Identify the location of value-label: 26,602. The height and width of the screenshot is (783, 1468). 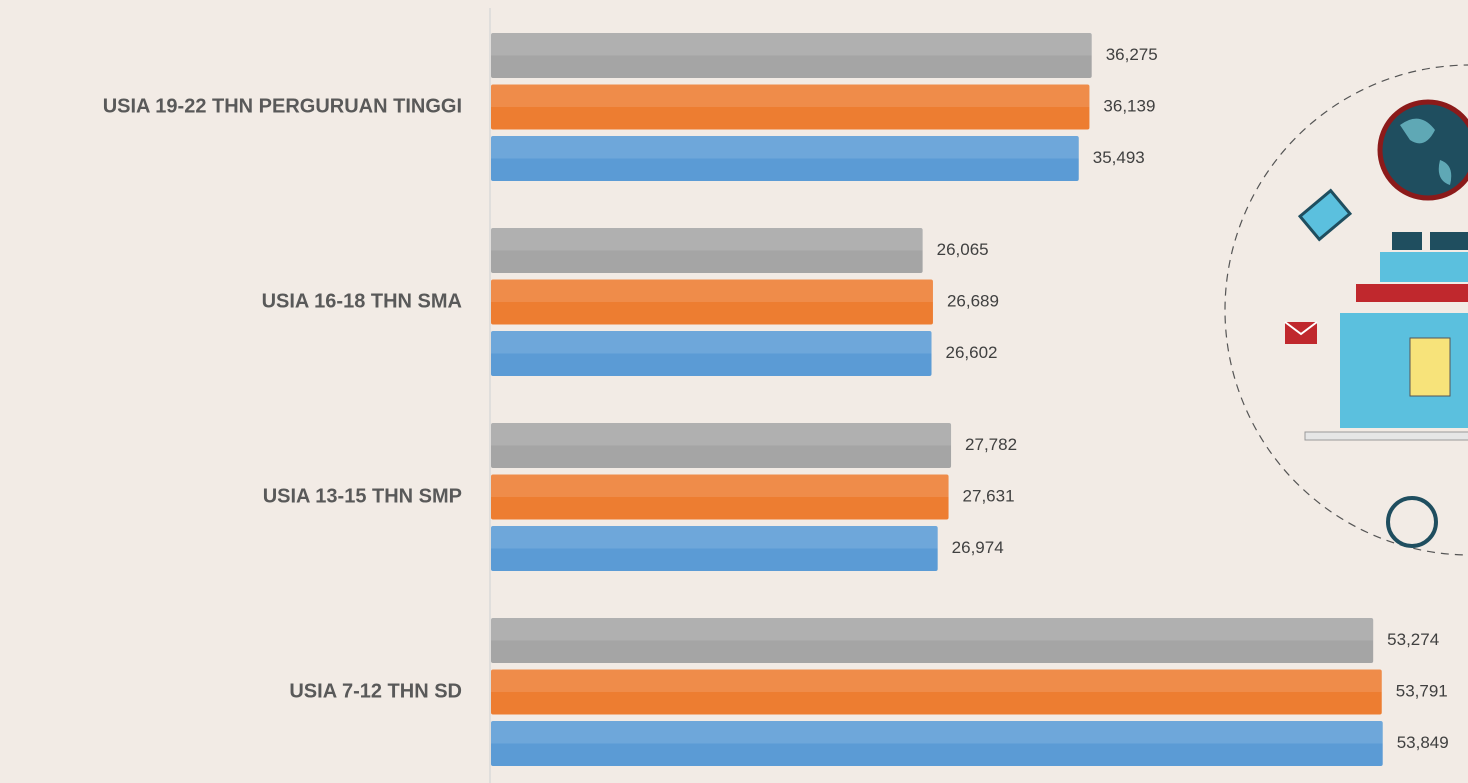
(972, 352).